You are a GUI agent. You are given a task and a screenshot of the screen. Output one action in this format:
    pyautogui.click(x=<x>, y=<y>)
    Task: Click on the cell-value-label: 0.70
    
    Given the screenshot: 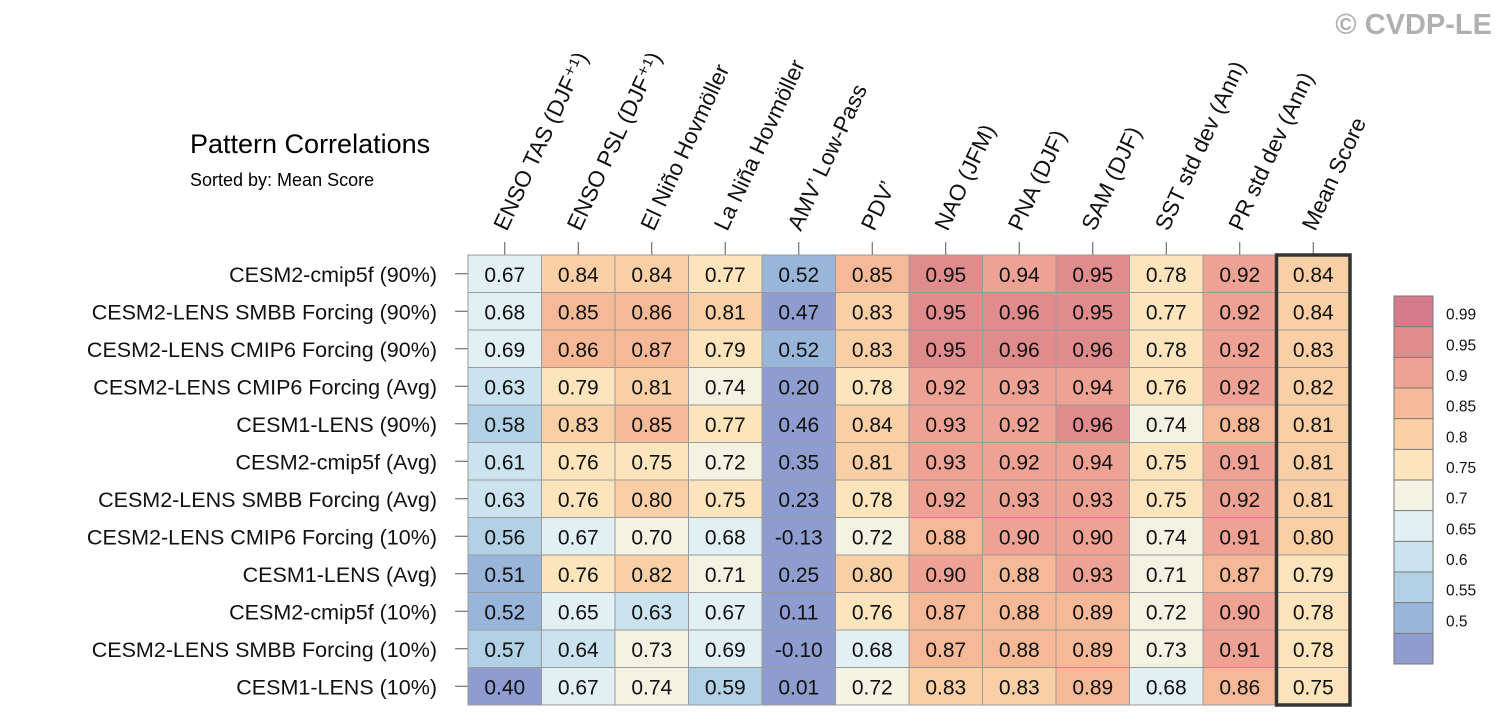 What is the action you would take?
    pyautogui.click(x=651, y=537)
    